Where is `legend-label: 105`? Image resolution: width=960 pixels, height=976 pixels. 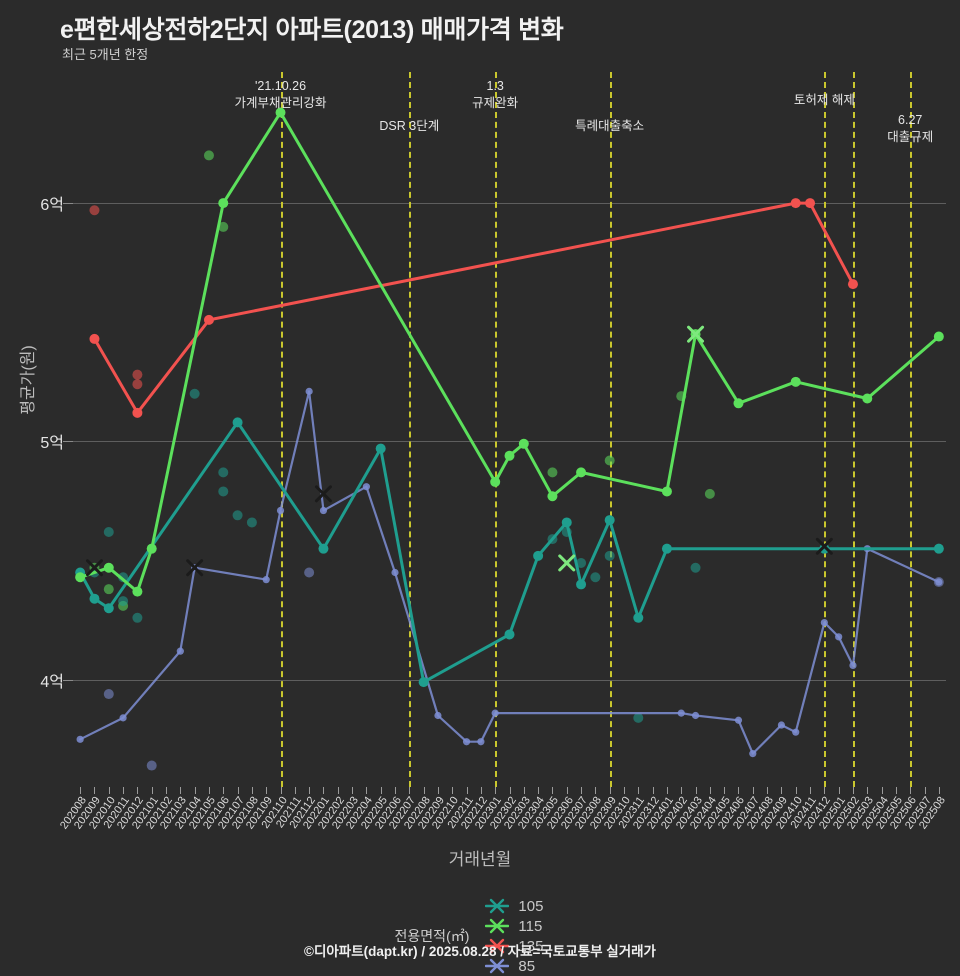 legend-label: 105 is located at coordinates (531, 906).